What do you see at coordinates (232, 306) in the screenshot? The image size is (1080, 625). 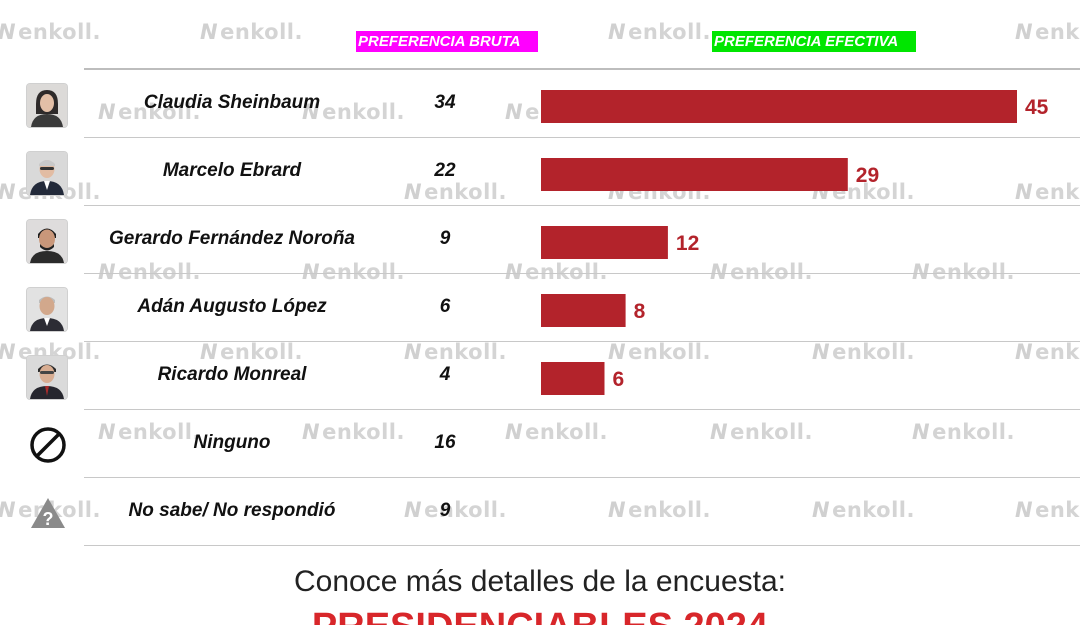 I see `candidate-name: Adán Augusto López` at bounding box center [232, 306].